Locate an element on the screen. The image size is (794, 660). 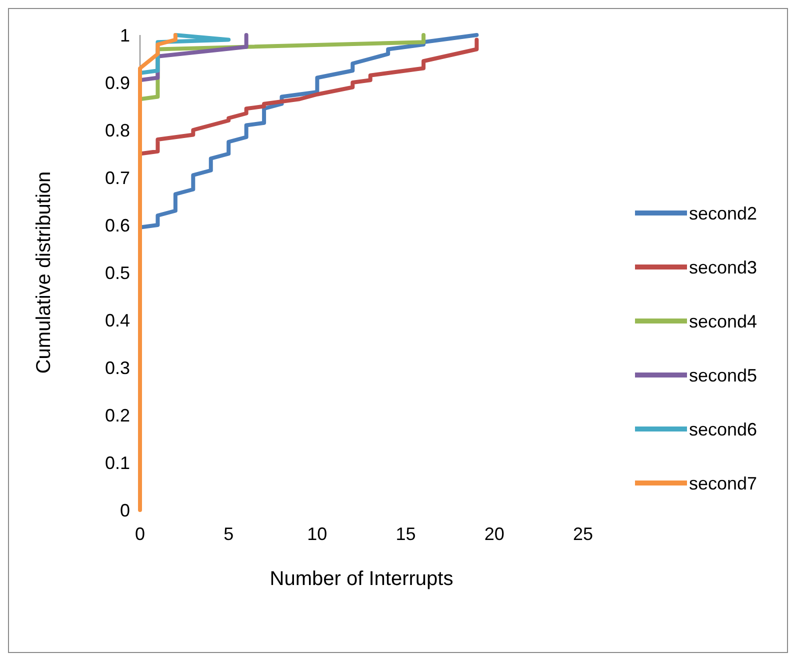
y-tick-label: 0.4 is located at coordinates (117, 320).